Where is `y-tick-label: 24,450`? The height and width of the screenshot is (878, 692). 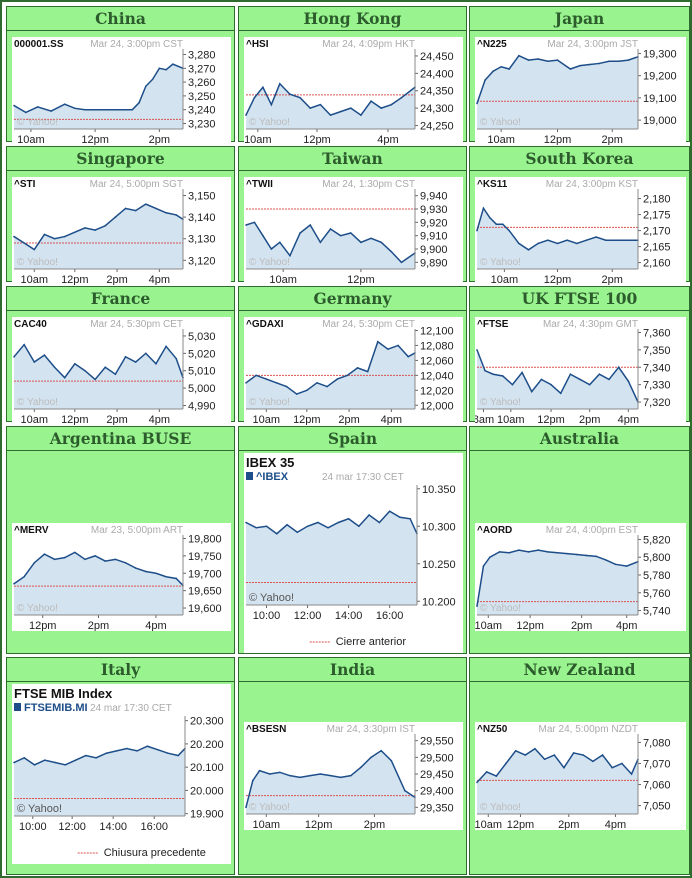
y-tick-label: 24,450 is located at coordinates (437, 57).